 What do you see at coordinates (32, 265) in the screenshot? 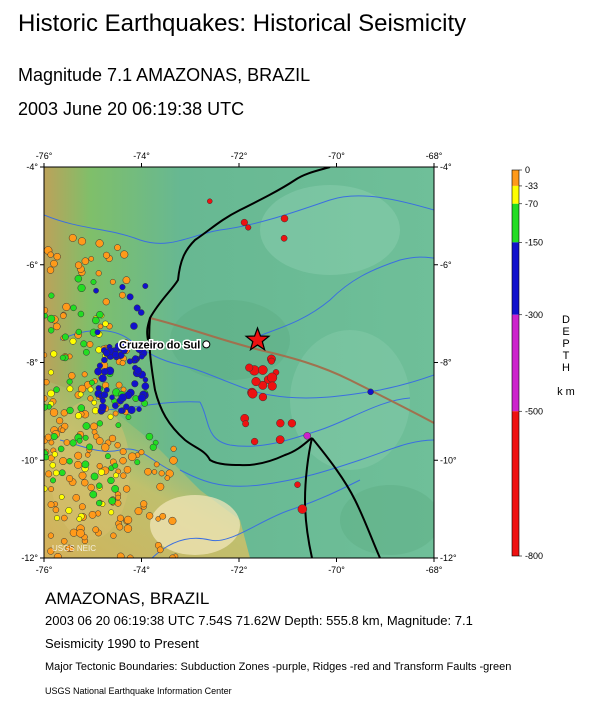
I see `lat-tick-label-left: -6°` at bounding box center [32, 265].